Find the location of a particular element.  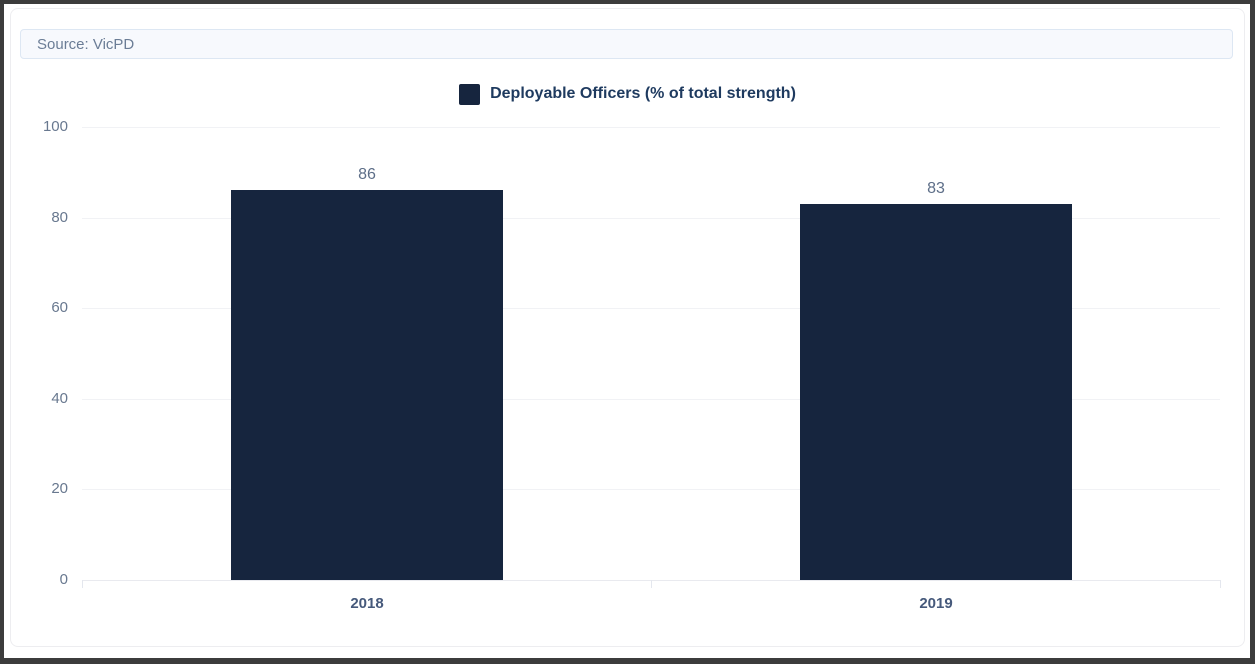

bar-2019 is located at coordinates (936, 392).